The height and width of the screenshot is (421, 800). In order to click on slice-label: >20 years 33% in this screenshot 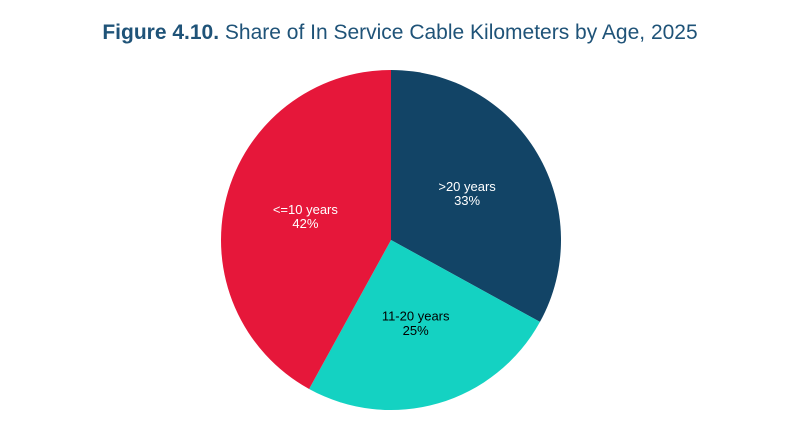, I will do `click(467, 193)`.